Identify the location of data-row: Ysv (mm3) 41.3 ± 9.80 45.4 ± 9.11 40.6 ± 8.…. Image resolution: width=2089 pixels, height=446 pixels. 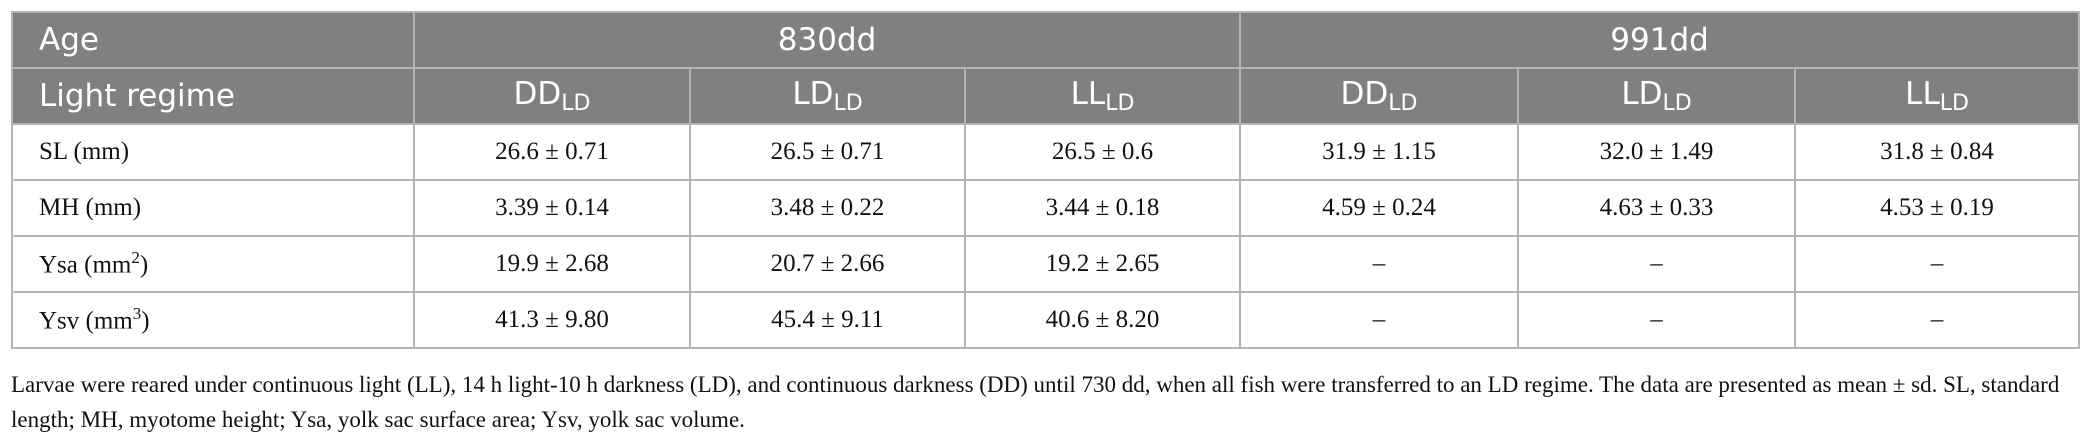
(1046, 320).